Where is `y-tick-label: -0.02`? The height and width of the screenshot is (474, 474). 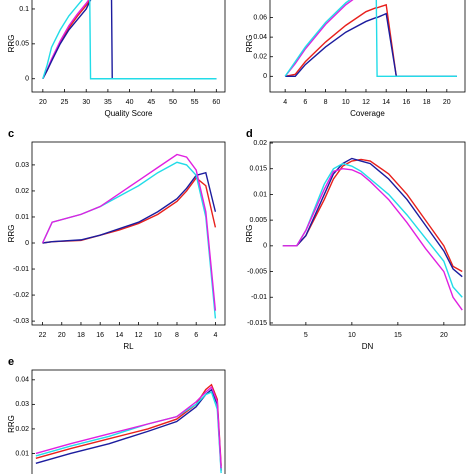 y-tick-label: -0.02 is located at coordinates (21, 295).